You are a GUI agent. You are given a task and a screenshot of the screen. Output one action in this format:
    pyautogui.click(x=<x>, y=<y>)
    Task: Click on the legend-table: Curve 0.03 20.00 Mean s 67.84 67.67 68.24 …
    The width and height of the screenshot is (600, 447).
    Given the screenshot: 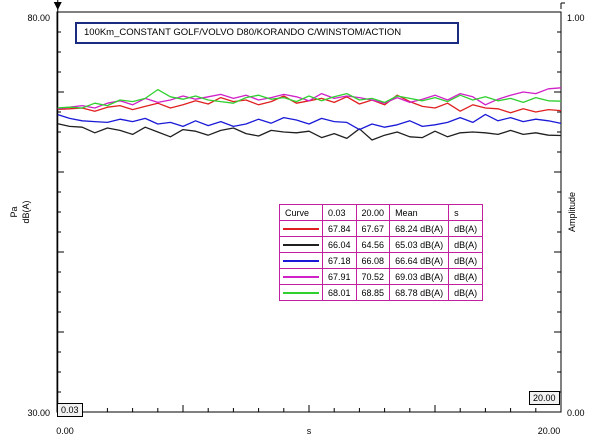 What is the action you would take?
    pyautogui.click(x=381, y=252)
    